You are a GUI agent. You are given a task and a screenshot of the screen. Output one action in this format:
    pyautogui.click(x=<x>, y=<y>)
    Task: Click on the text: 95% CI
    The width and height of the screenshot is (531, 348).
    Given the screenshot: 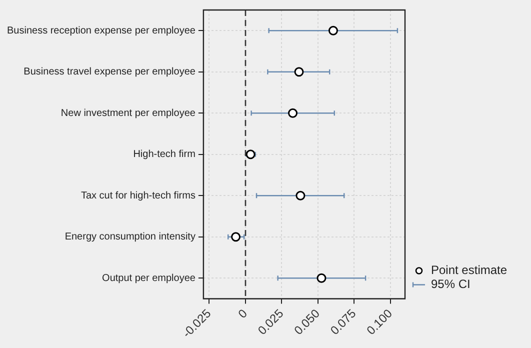 What is the action you would take?
    pyautogui.click(x=450, y=284)
    